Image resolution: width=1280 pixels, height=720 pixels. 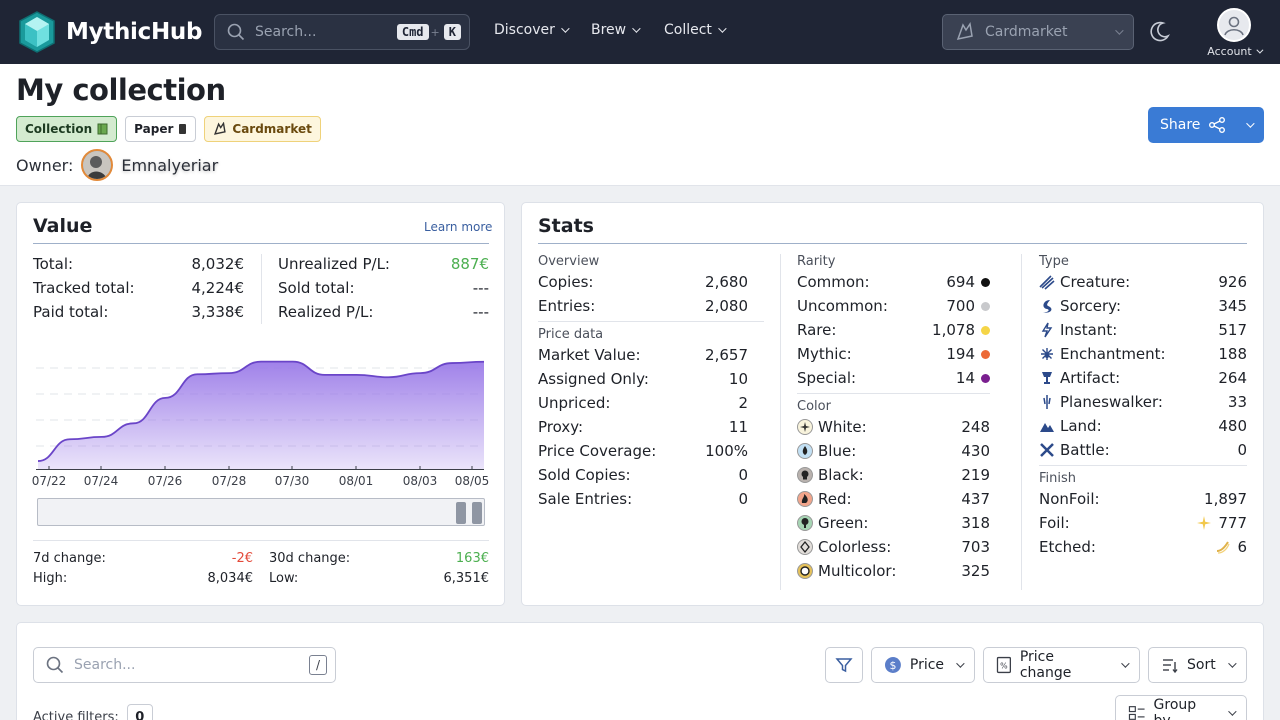 What do you see at coordinates (461, 513) in the screenshot?
I see `range-handle-left` at bounding box center [461, 513].